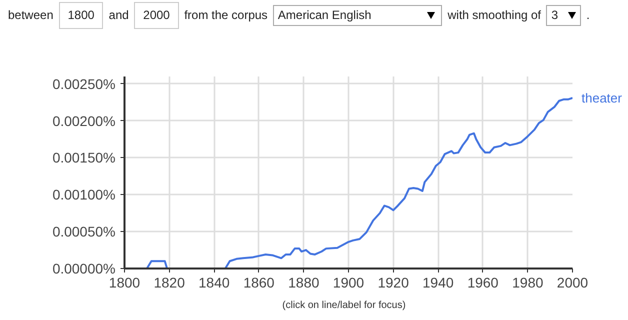 The height and width of the screenshot is (320, 628). Describe the element at coordinates (84, 158) in the screenshot. I see `y-tick-label: 0.00150%` at that location.